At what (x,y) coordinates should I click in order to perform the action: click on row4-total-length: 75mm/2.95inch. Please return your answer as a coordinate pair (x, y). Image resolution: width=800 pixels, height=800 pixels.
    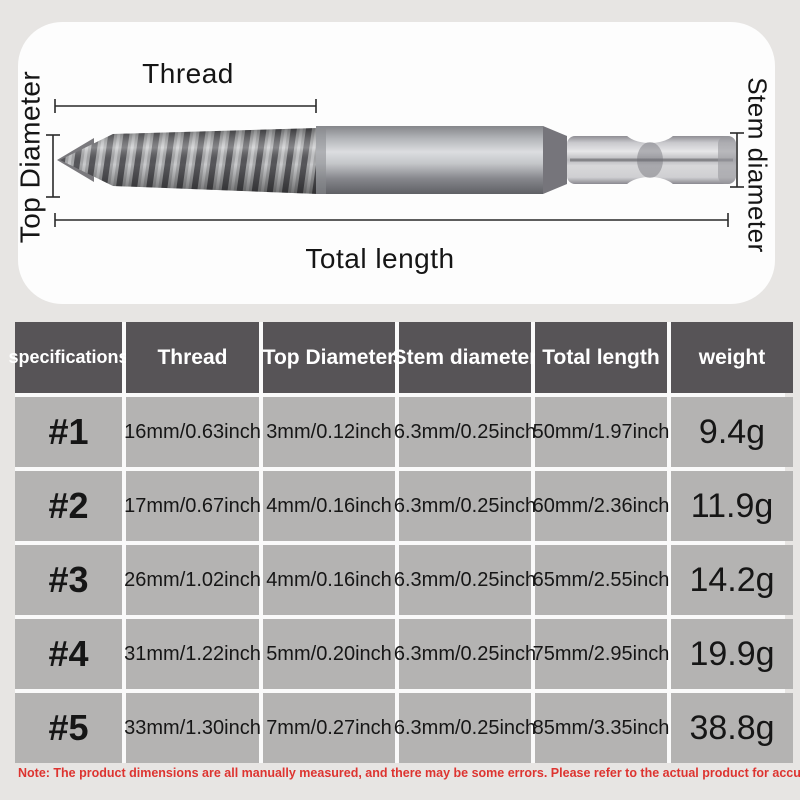
    Looking at the image, I should click on (601, 654).